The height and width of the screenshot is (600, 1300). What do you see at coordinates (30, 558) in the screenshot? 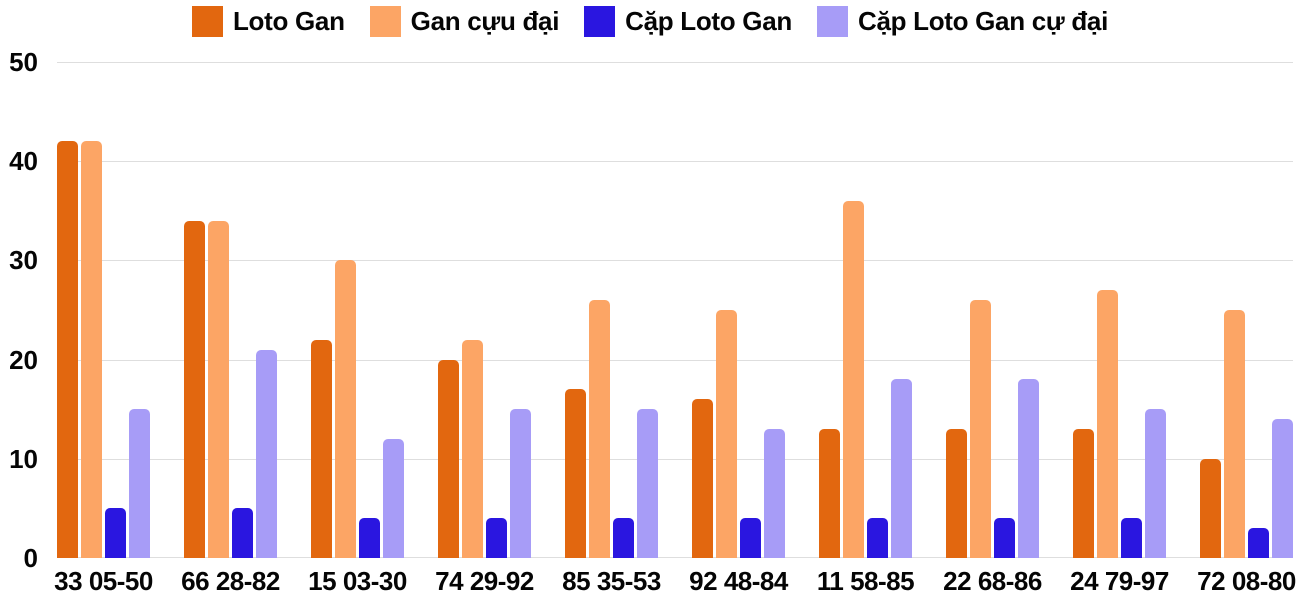
I see `y-tick-label: 0` at bounding box center [30, 558].